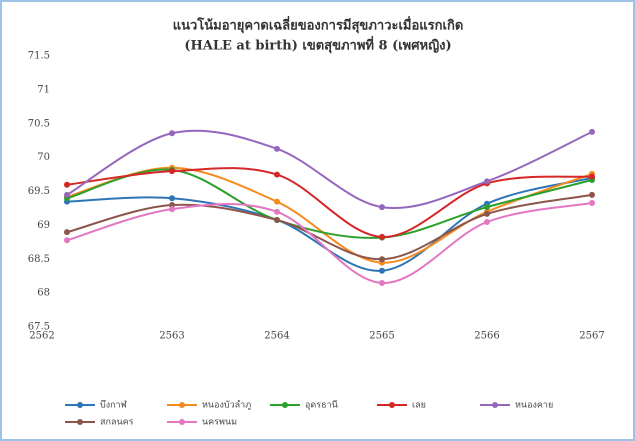 Image resolution: width=635 pixels, height=441 pixels. I want to click on y-tick-label: 68, so click(43, 293).